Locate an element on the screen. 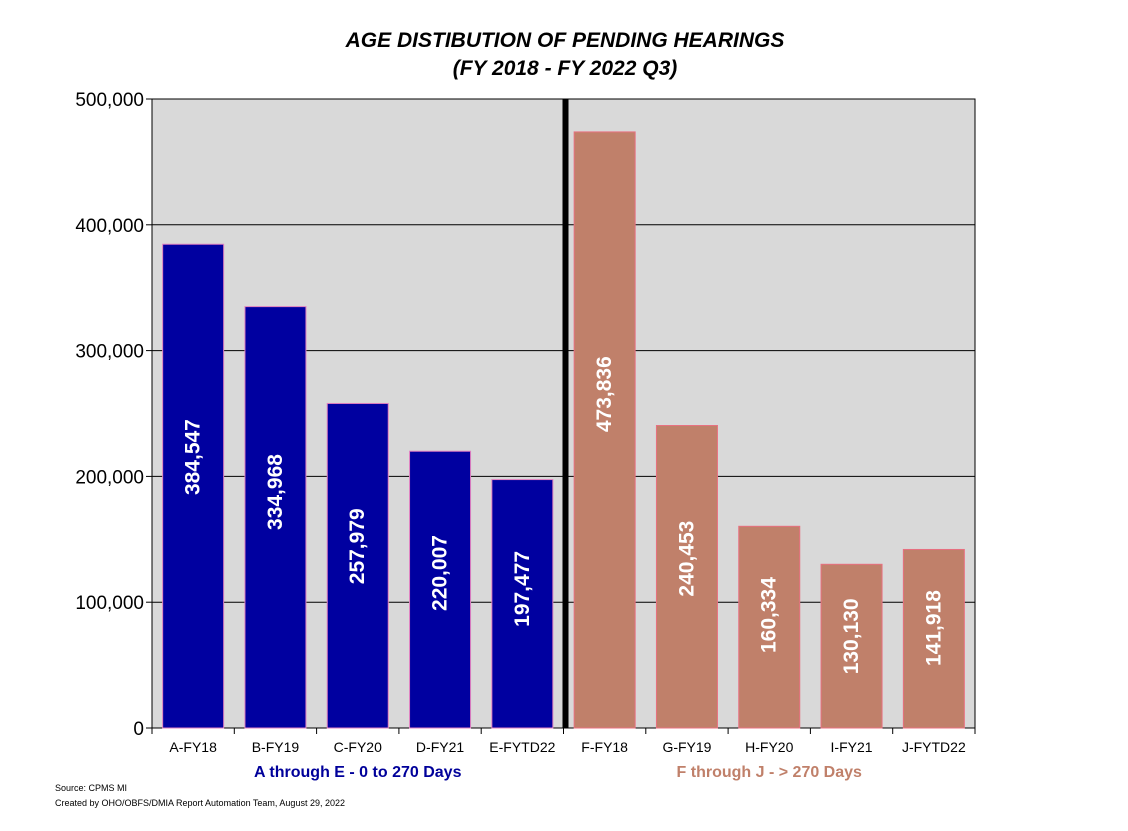 The height and width of the screenshot is (831, 1128). data-label: 197,477 is located at coordinates (522, 589).